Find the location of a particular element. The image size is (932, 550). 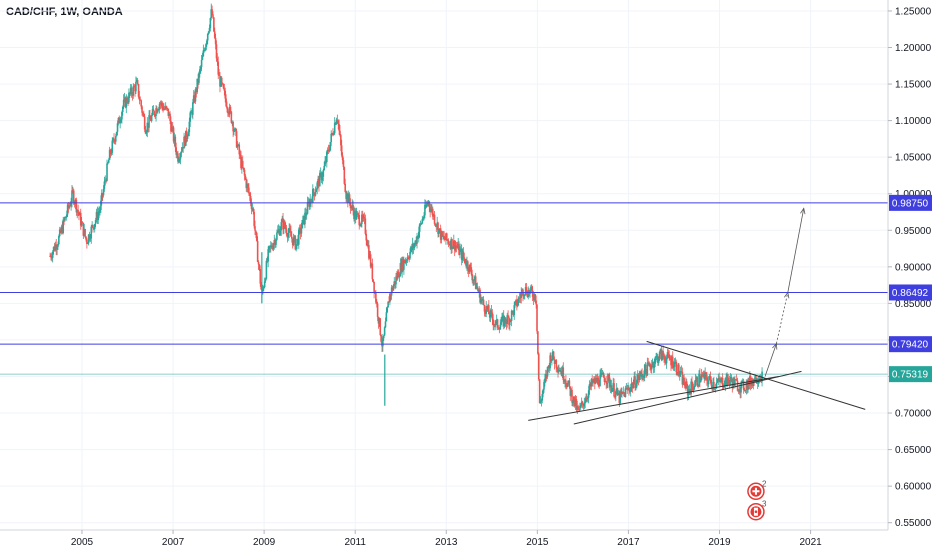

price-labels: 0.98750 0.86492 0.79420 0.75319 is located at coordinates (910, 288).